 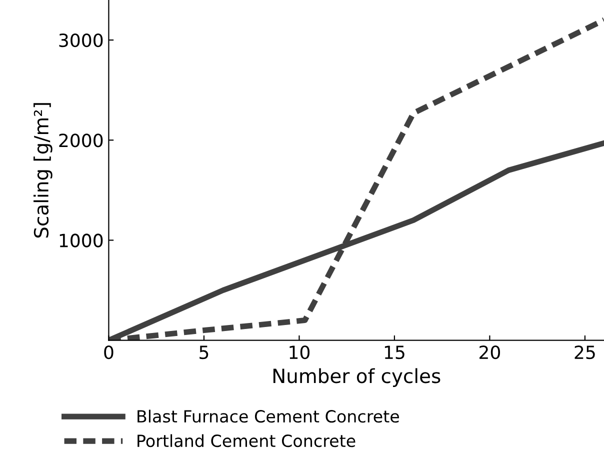 What do you see at coordinates (490, 352) in the screenshot?
I see `x-tick-label: 20` at bounding box center [490, 352].